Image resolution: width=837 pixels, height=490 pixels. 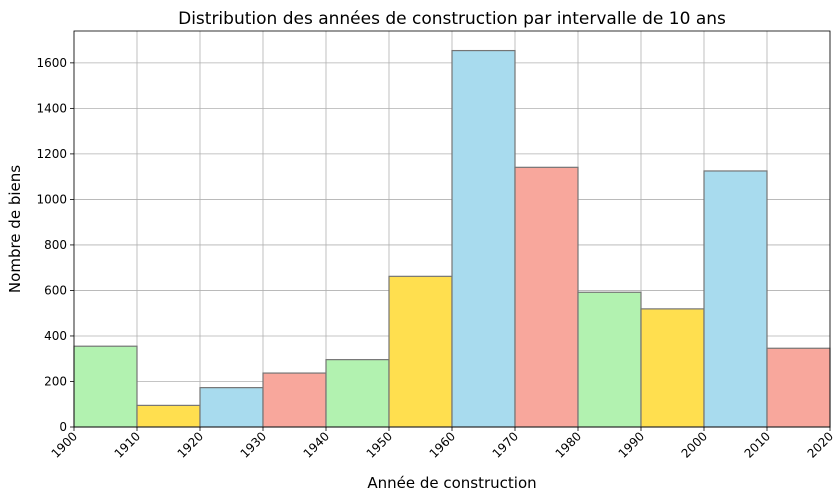 What do you see at coordinates (55, 336) in the screenshot?
I see `y-tick-label: 400` at bounding box center [55, 336].